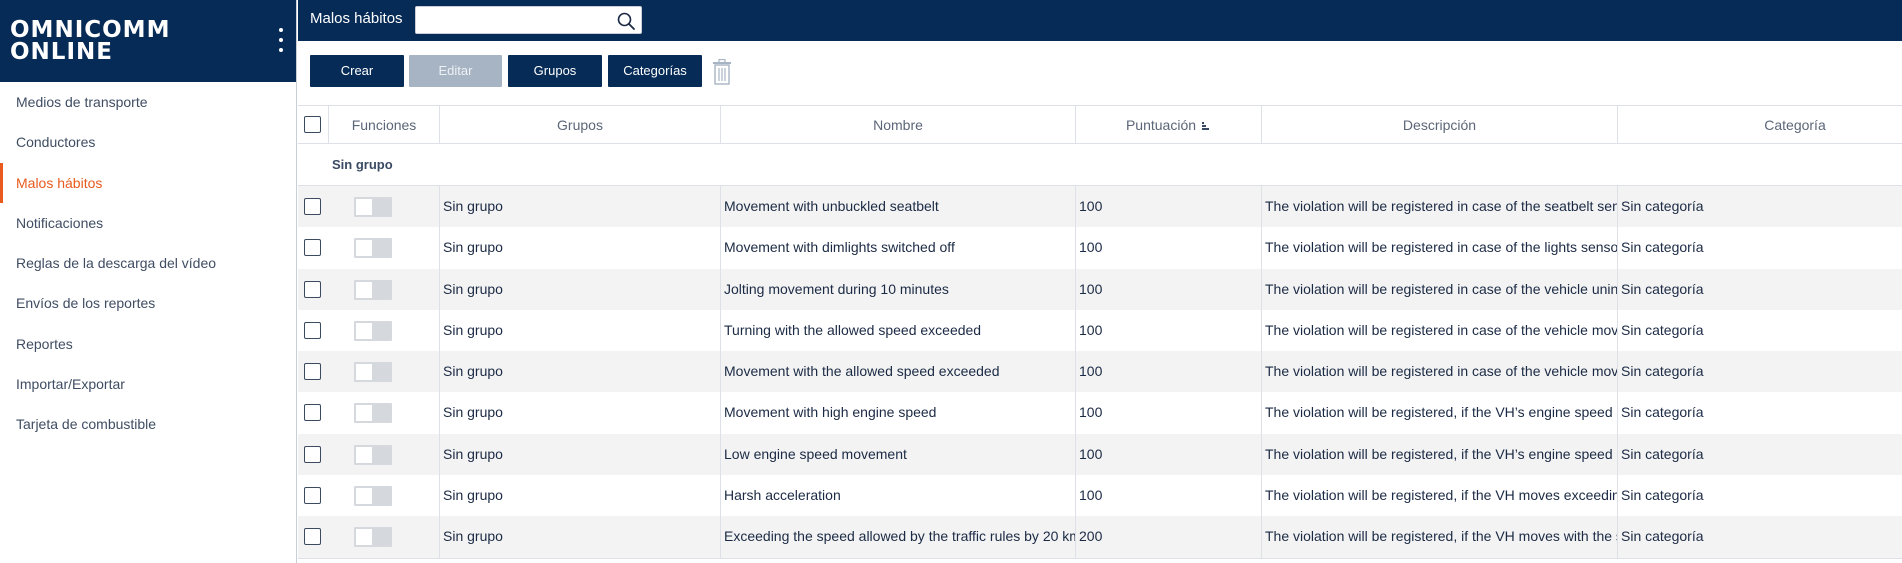 This screenshot has width=1902, height=563. Describe the element at coordinates (116, 263) in the screenshot. I see `sidebar-item: Reglas de la descarga del vídeo` at that location.